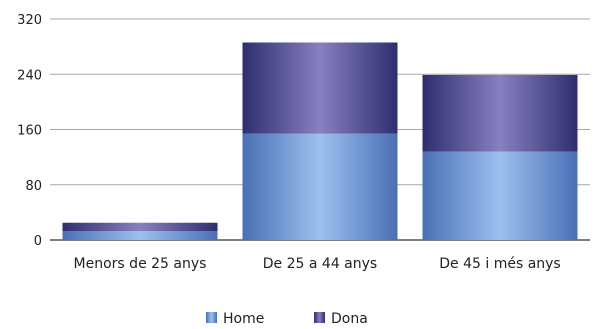  Describe the element at coordinates (243, 319) in the screenshot. I see `legend-label-home: Home` at that location.